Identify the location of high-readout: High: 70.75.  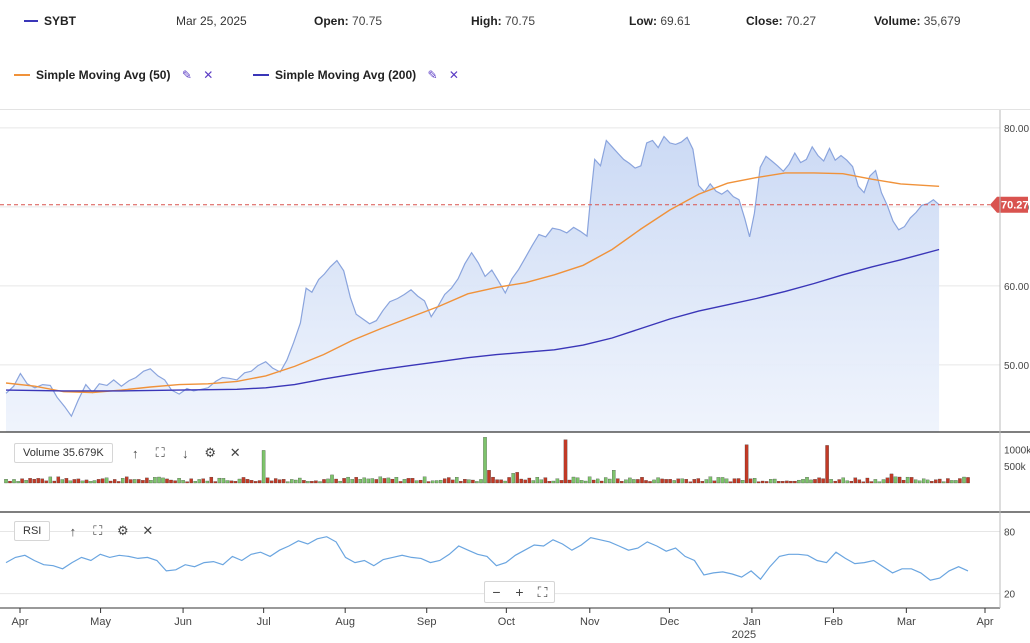
(503, 21).